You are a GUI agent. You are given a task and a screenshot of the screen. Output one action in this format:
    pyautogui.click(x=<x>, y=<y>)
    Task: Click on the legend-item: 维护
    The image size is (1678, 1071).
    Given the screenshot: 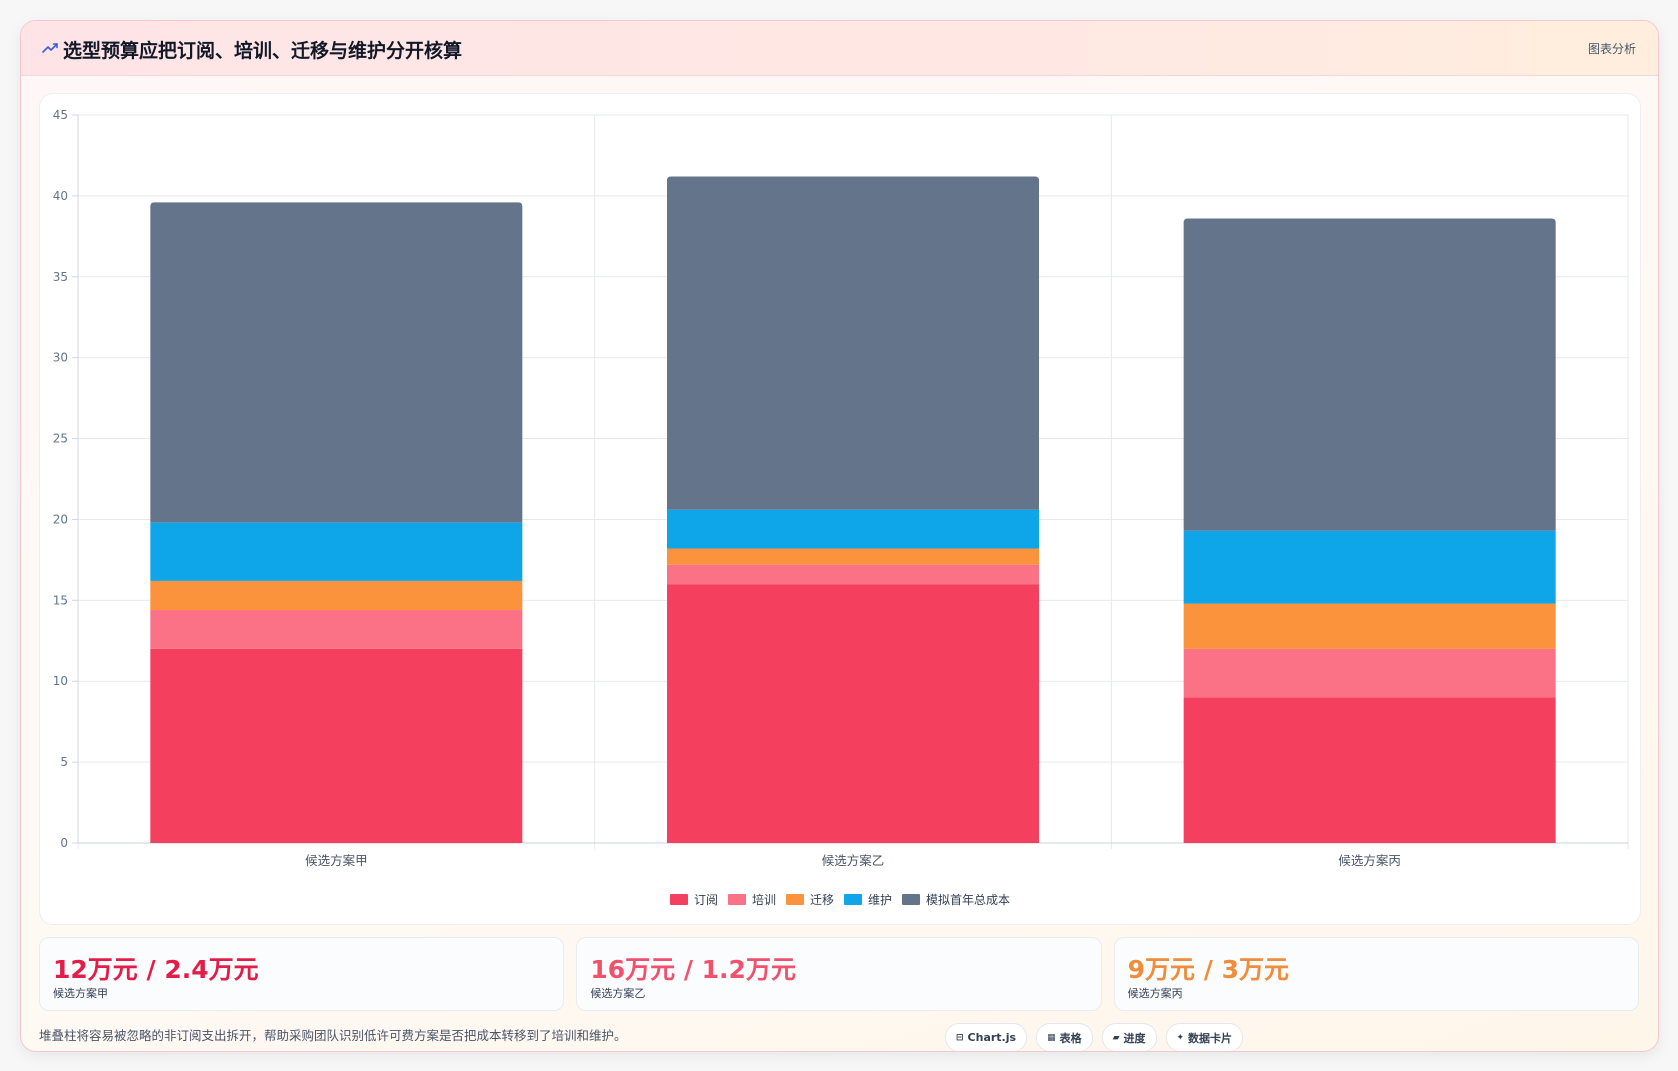 What is the action you would take?
    pyautogui.click(x=868, y=899)
    